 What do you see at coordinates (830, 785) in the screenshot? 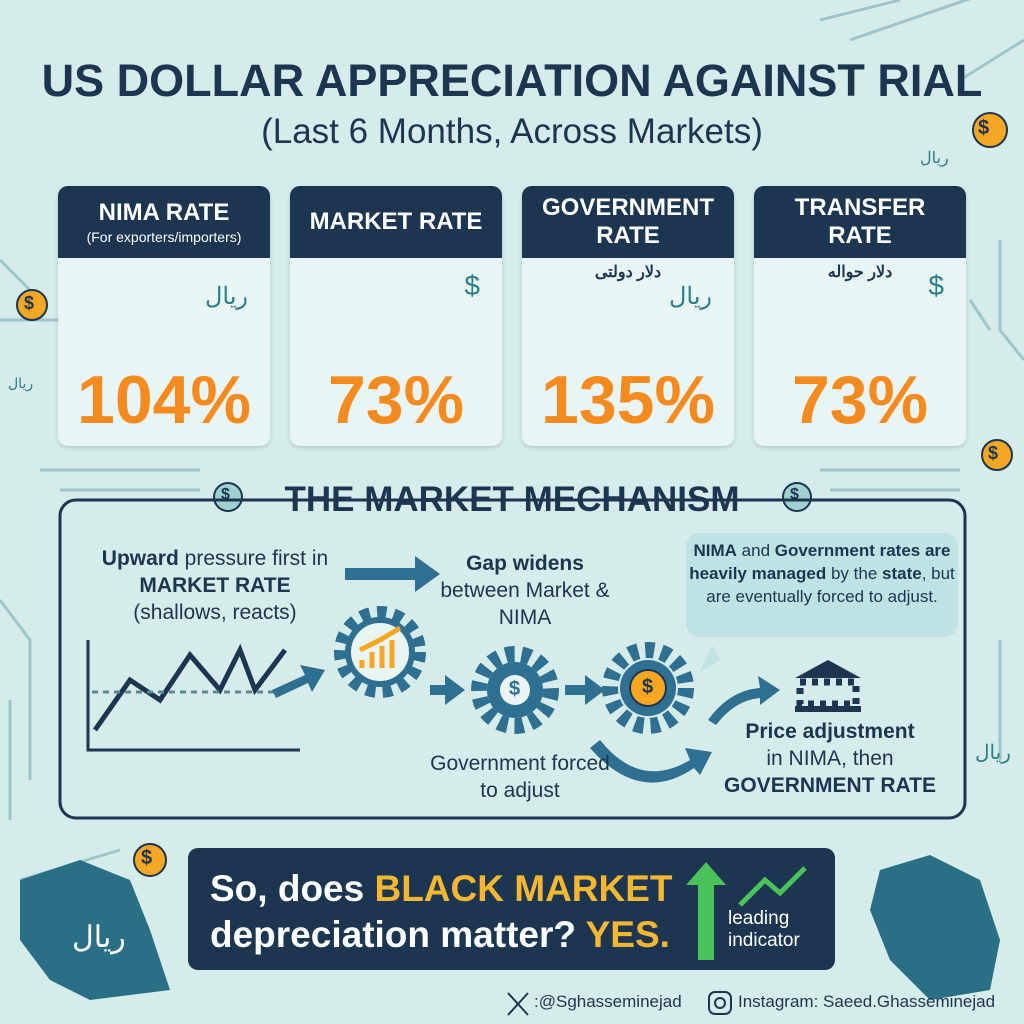
I see `bold-text: GOVERNMENT RATE` at bounding box center [830, 785].